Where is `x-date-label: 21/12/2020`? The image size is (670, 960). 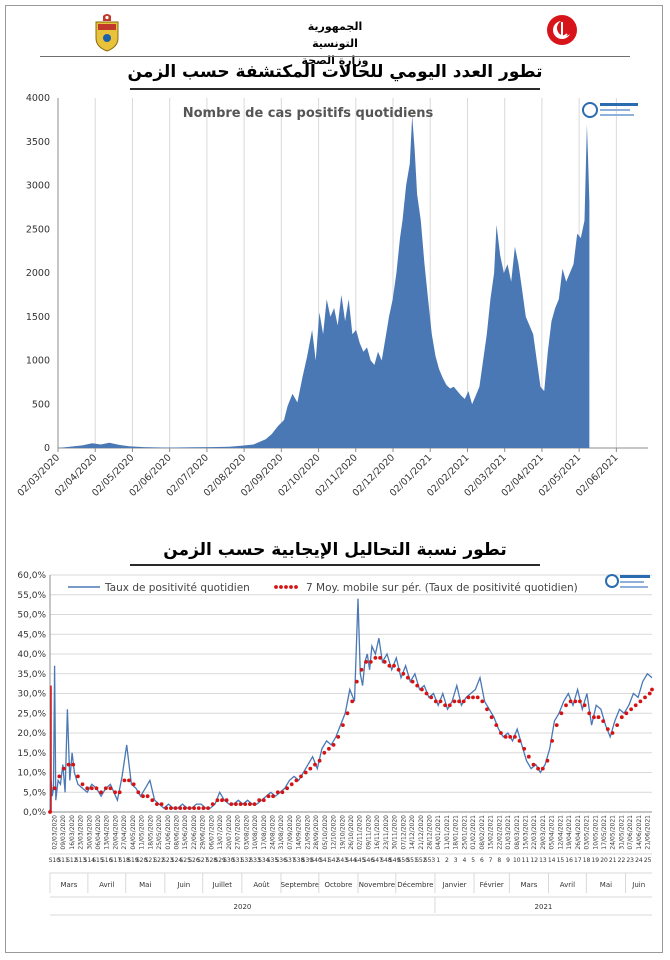 x-date-label: 21/12/2020 is located at coordinates (421, 832).